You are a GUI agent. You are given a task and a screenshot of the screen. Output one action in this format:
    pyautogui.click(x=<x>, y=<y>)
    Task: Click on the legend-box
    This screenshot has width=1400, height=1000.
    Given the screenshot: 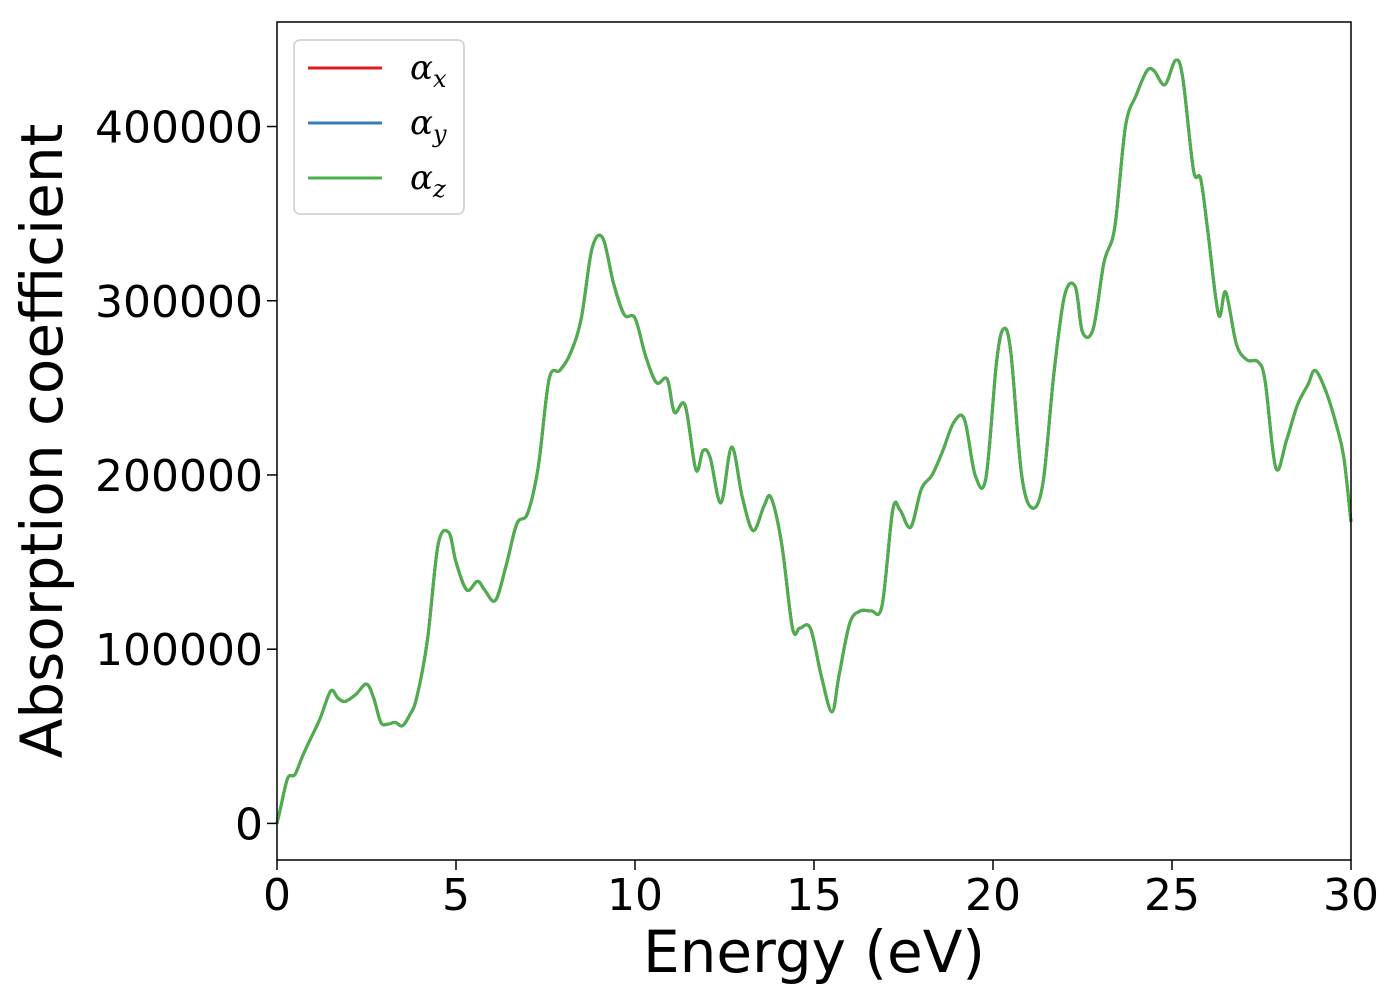 What is the action you would take?
    pyautogui.click(x=379, y=127)
    